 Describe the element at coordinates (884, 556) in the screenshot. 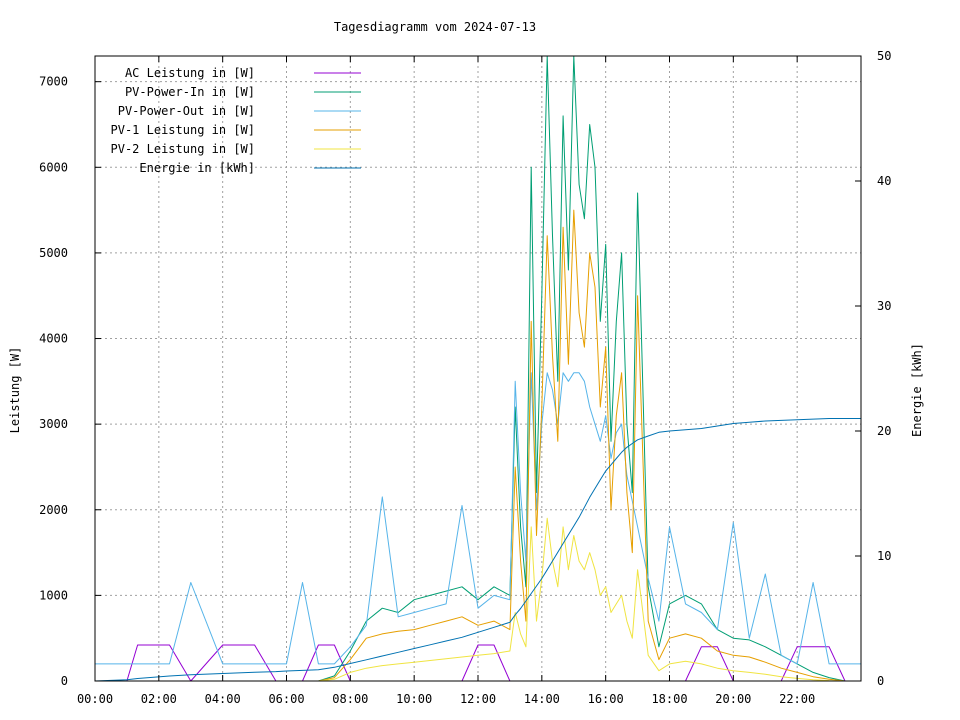

I see `y2-tick-label: 10` at that location.